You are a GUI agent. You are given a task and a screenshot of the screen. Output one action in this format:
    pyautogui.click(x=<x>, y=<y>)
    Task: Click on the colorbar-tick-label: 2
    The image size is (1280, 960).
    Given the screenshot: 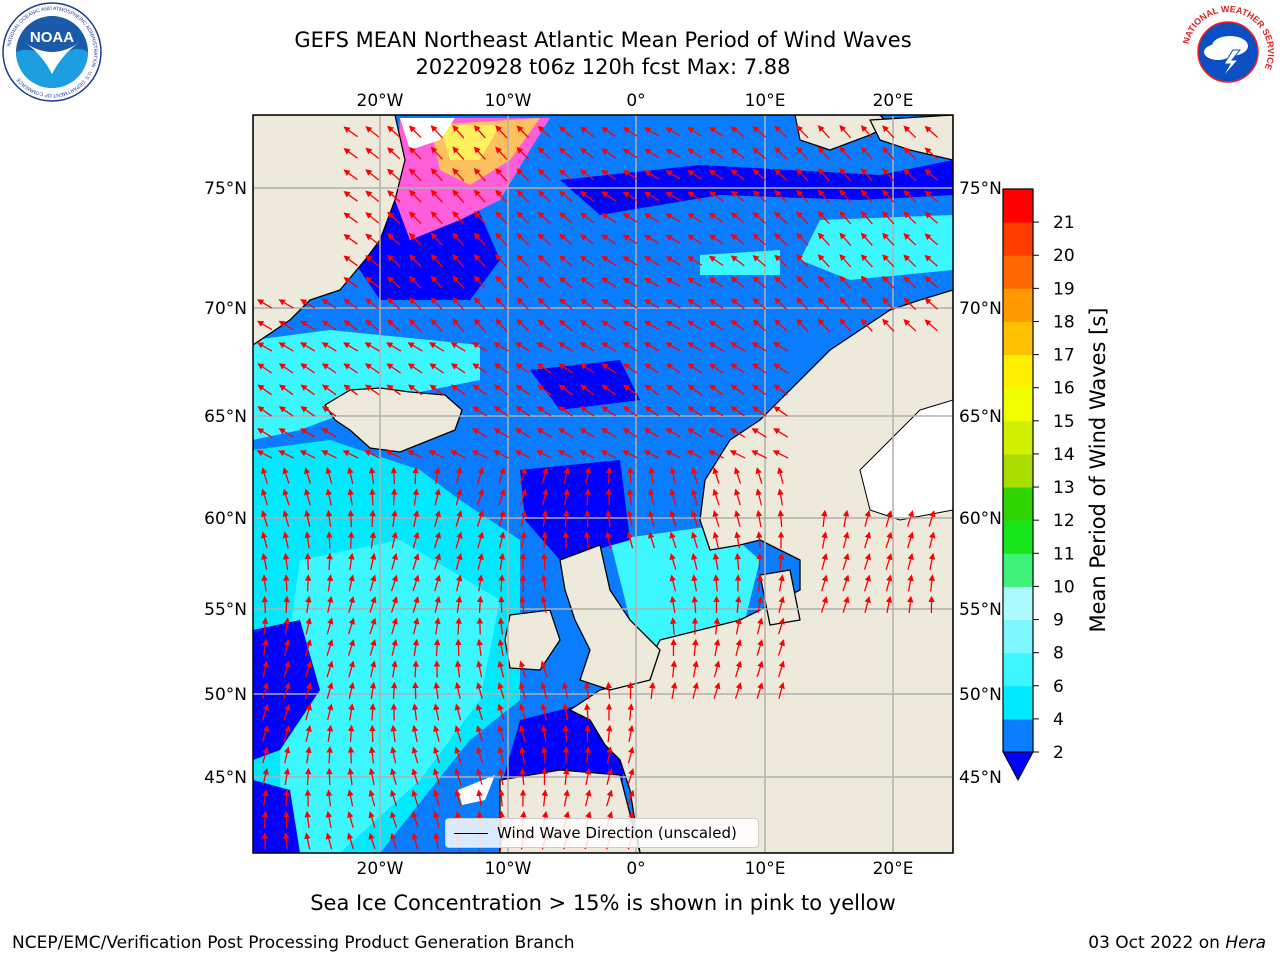 What is the action you would take?
    pyautogui.click(x=1058, y=753)
    